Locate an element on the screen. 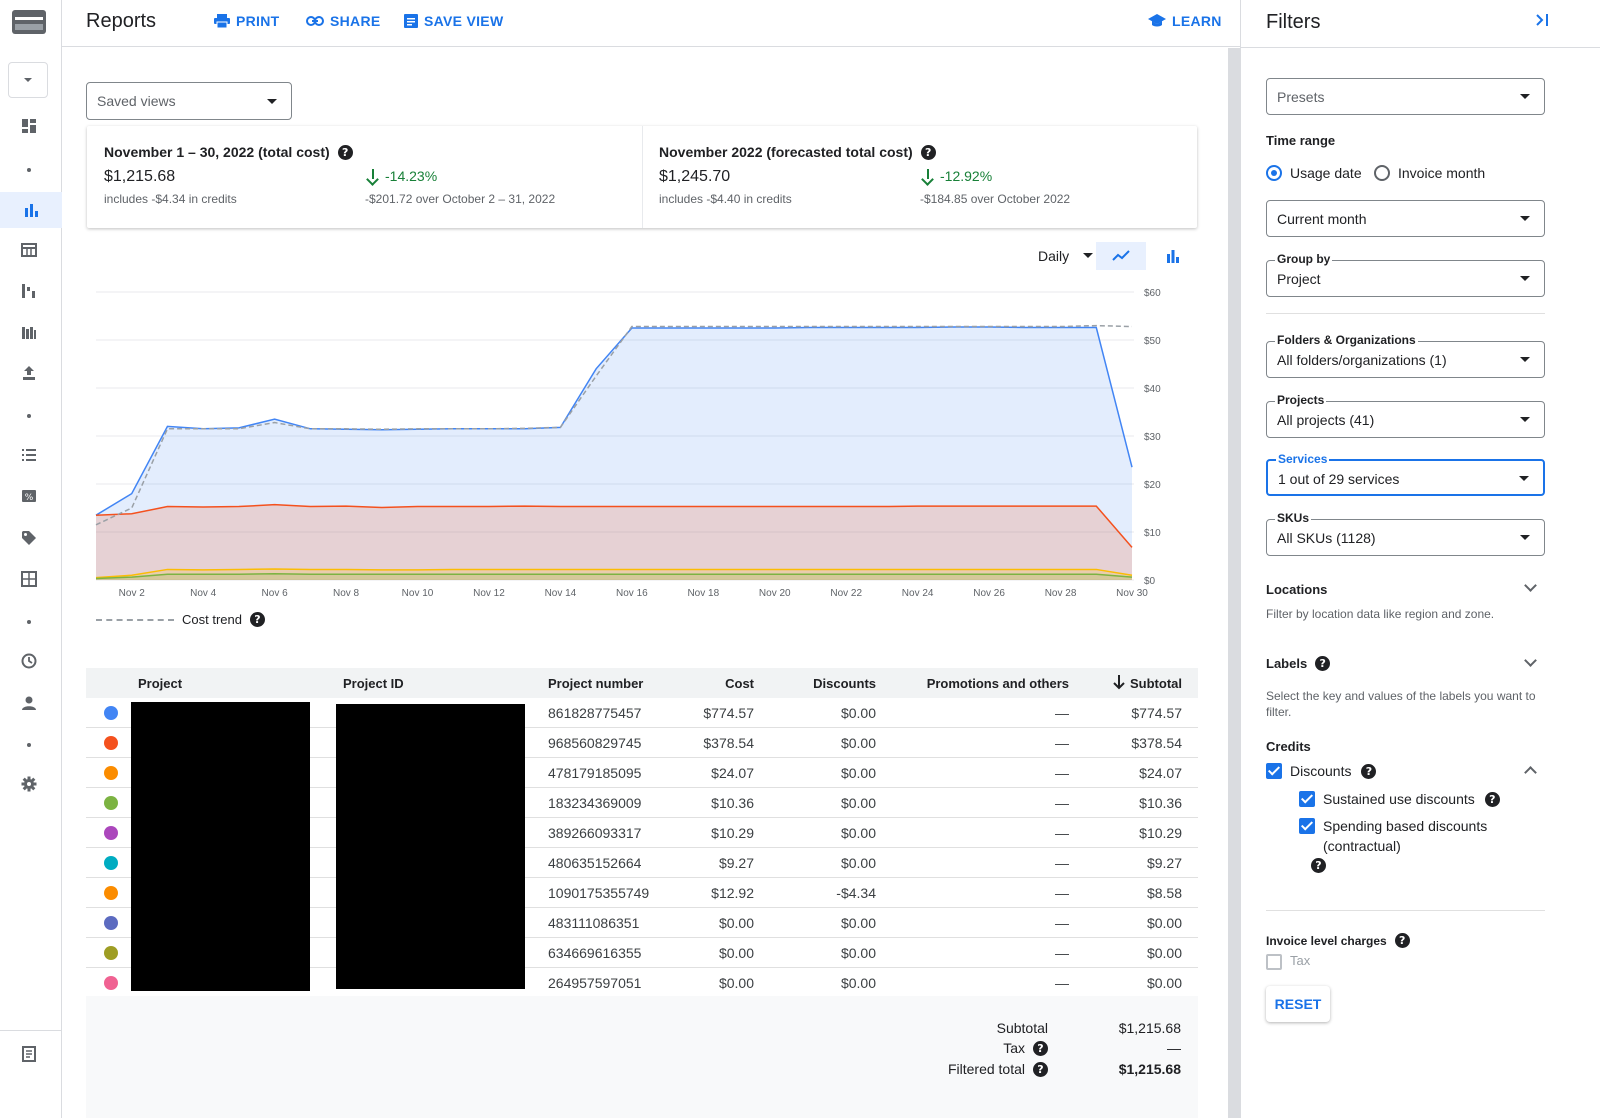  transactions-list-icon is located at coordinates (29, 455).